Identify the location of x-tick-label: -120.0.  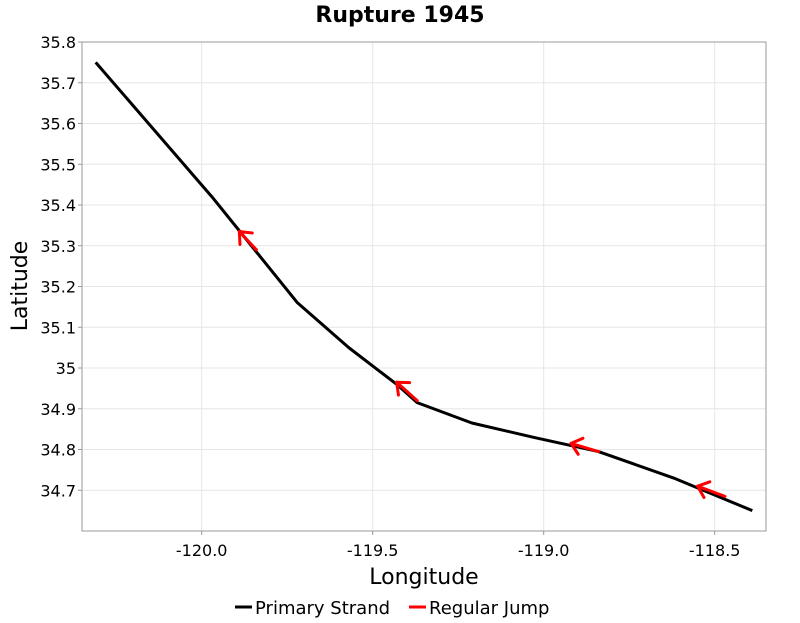
(202, 550).